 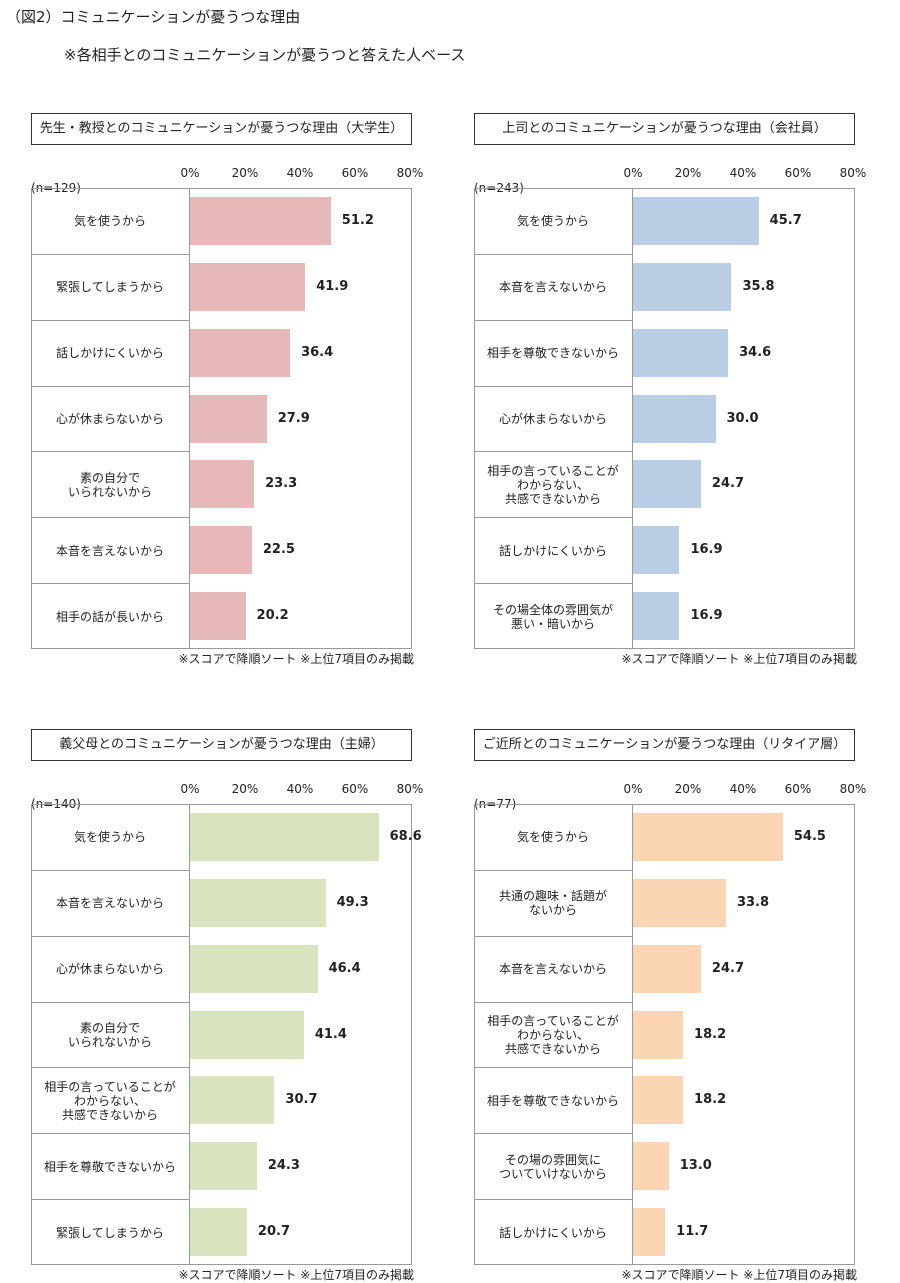 What do you see at coordinates (332, 286) in the screenshot?
I see `bar-value-label: 41.9` at bounding box center [332, 286].